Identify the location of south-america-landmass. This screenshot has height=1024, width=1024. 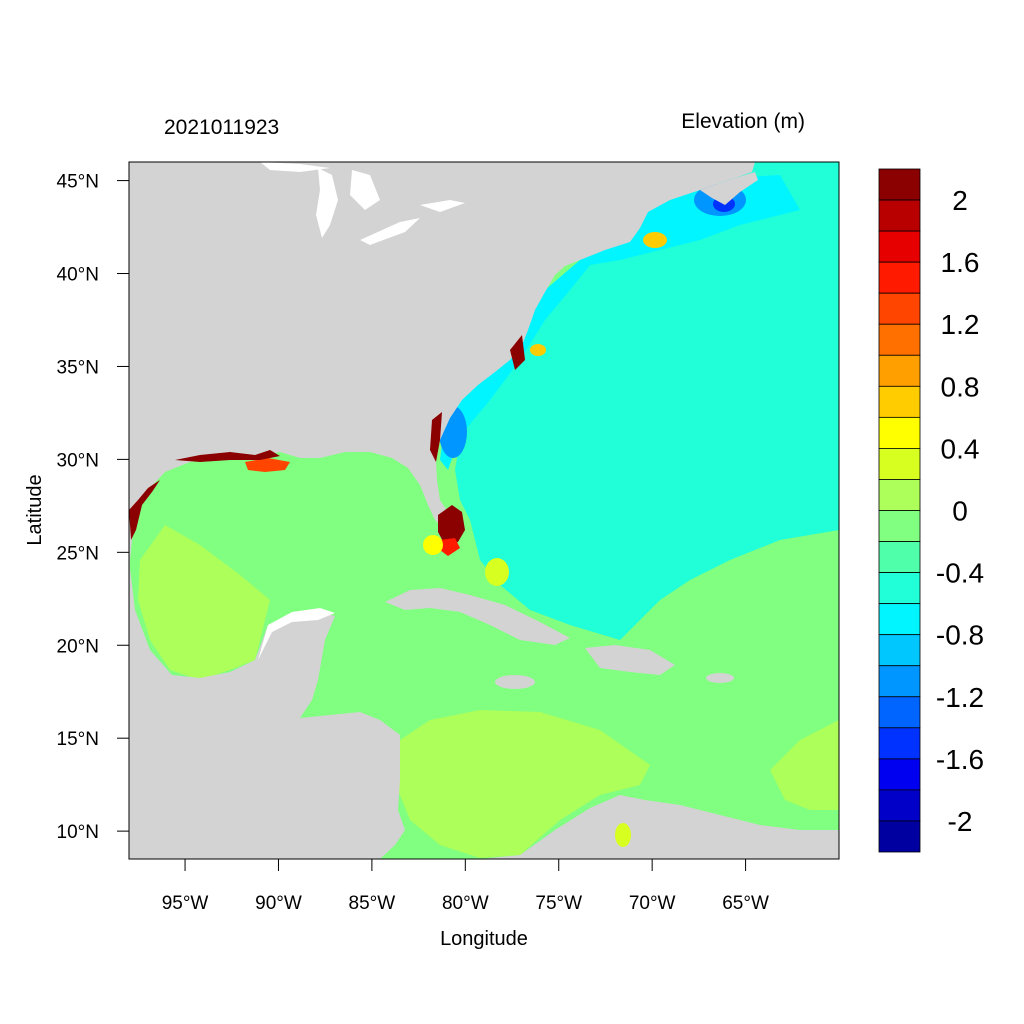
(659, 827).